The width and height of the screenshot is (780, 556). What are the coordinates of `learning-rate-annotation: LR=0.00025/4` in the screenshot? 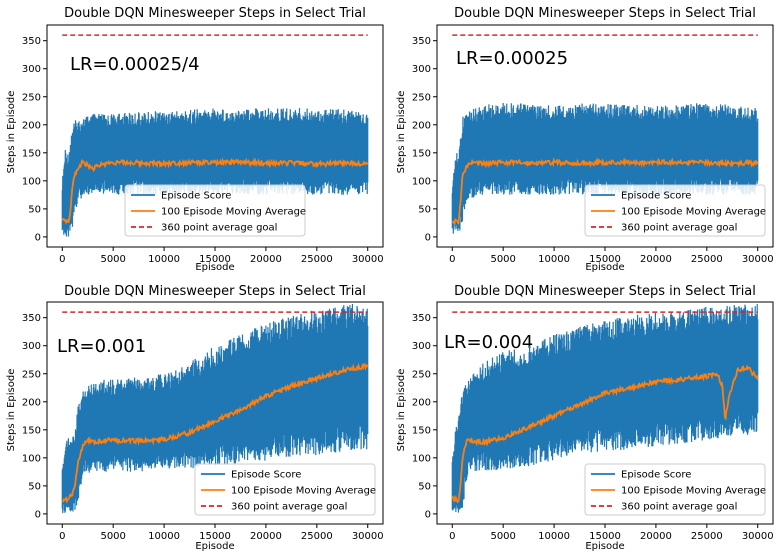 It's located at (135, 64).